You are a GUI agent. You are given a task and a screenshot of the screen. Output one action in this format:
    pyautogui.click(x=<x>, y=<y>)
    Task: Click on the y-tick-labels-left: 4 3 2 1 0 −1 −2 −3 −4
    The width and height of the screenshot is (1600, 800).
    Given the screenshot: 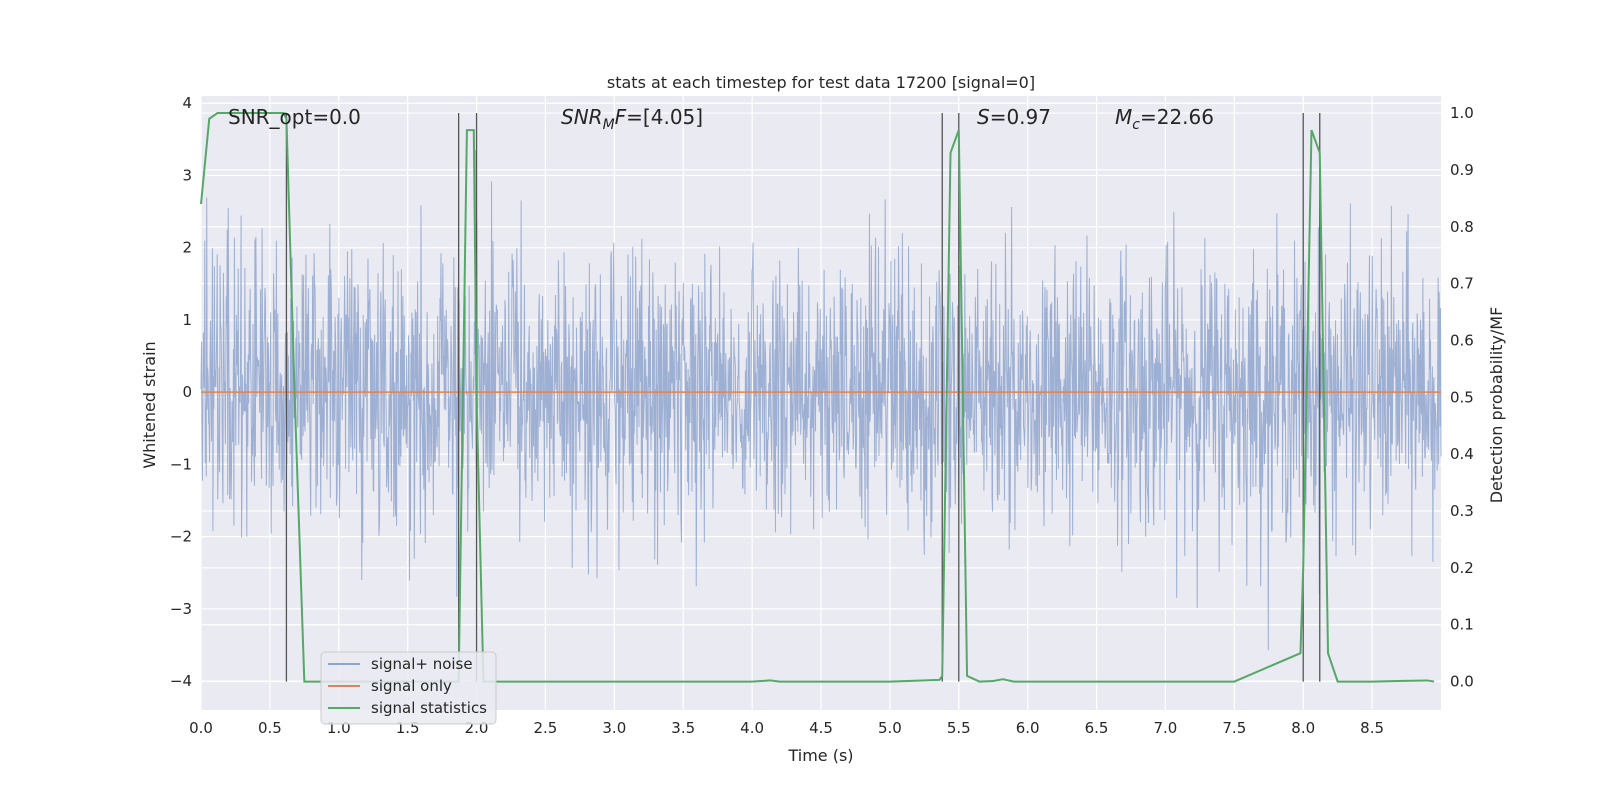 What is the action you would take?
    pyautogui.click(x=181, y=392)
    